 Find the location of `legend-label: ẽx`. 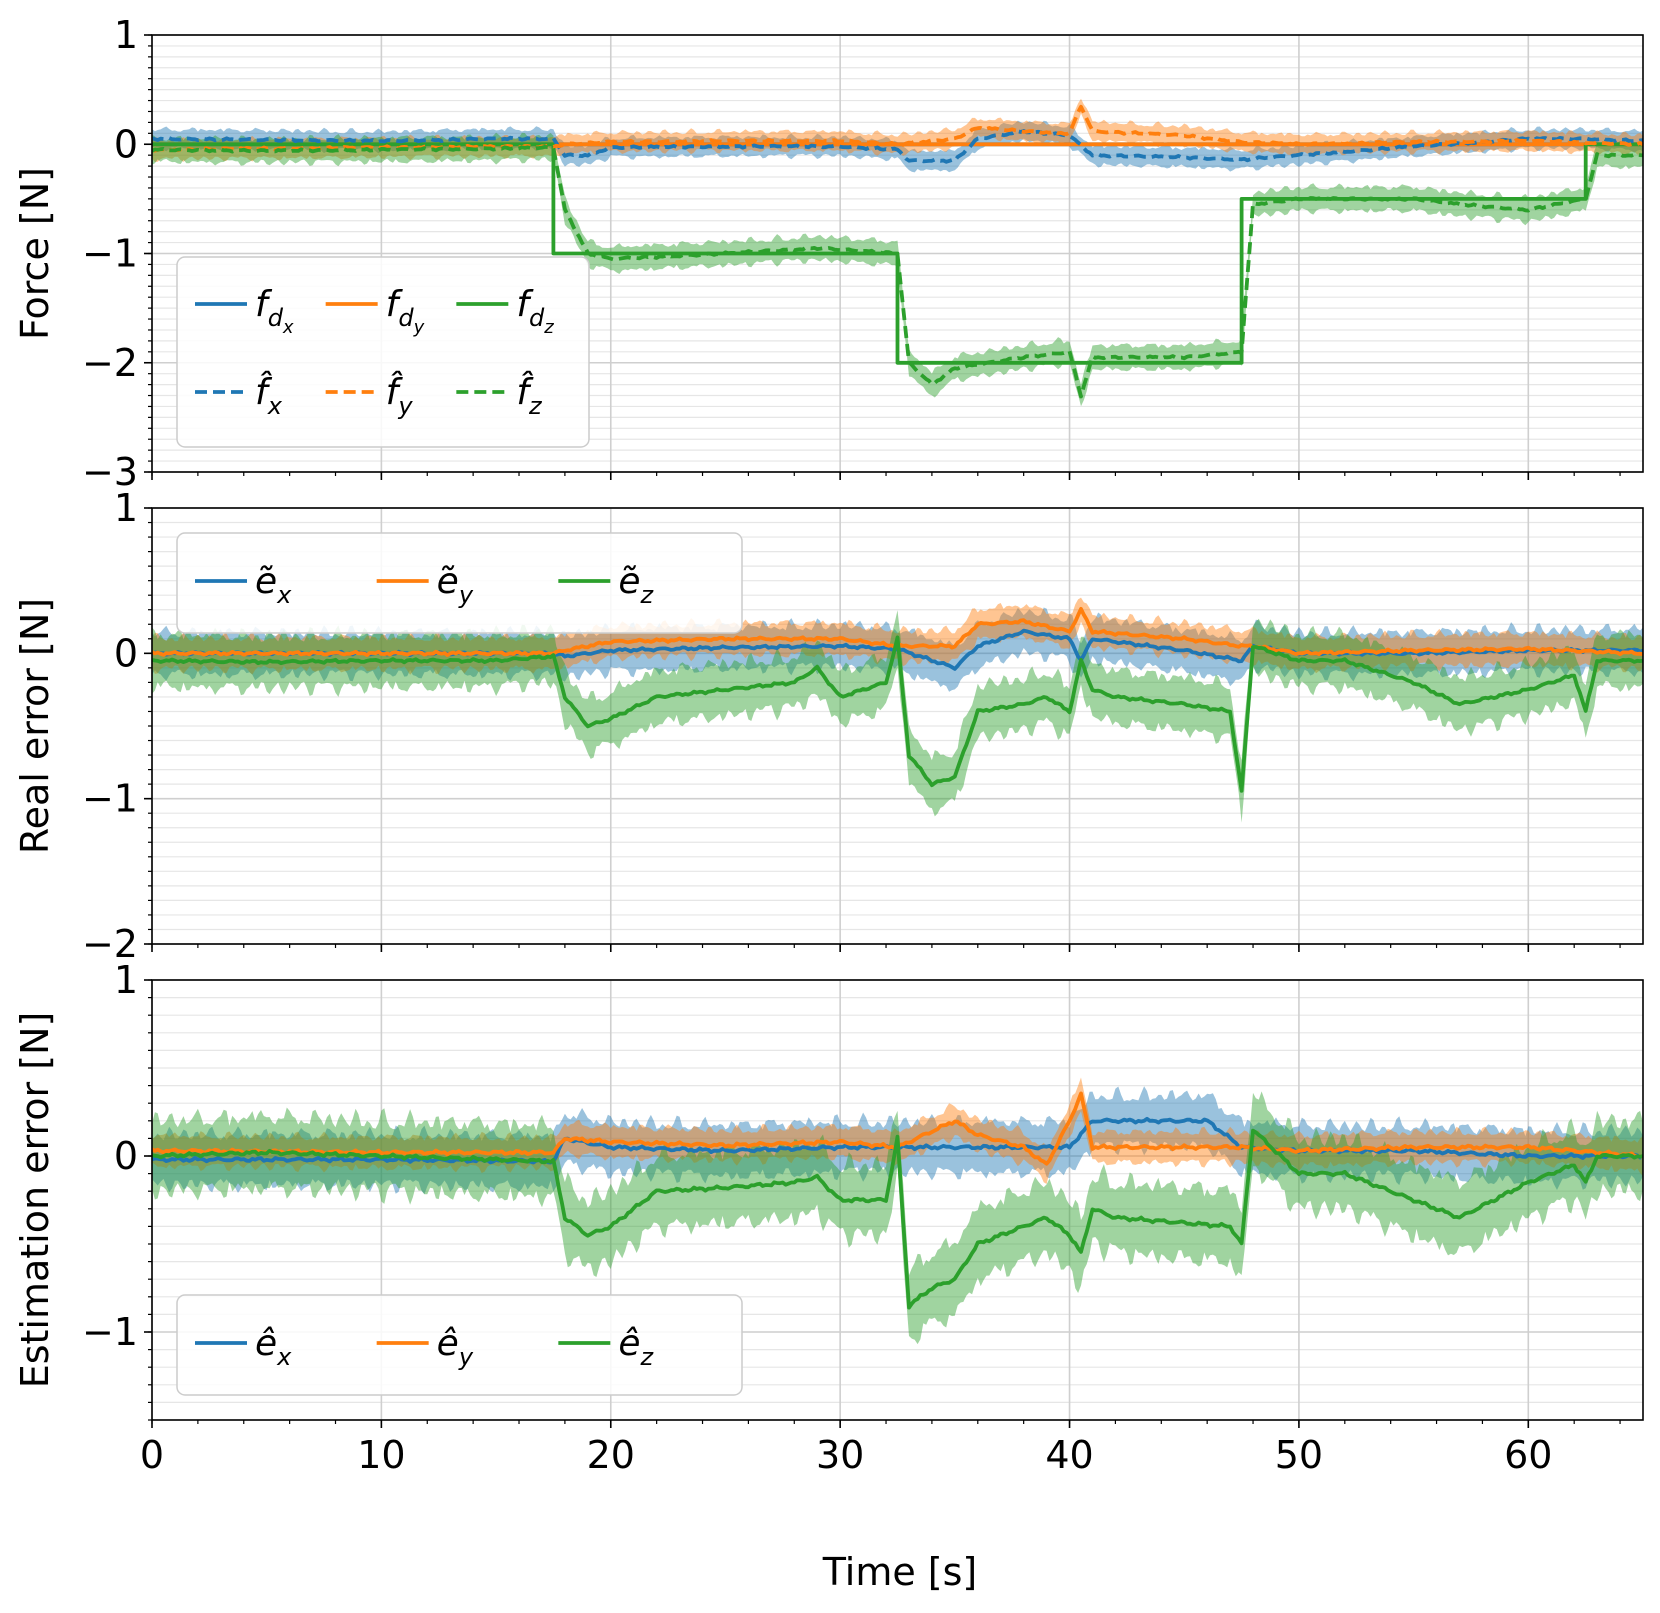

legend-label: ẽx is located at coordinates (273, 585).